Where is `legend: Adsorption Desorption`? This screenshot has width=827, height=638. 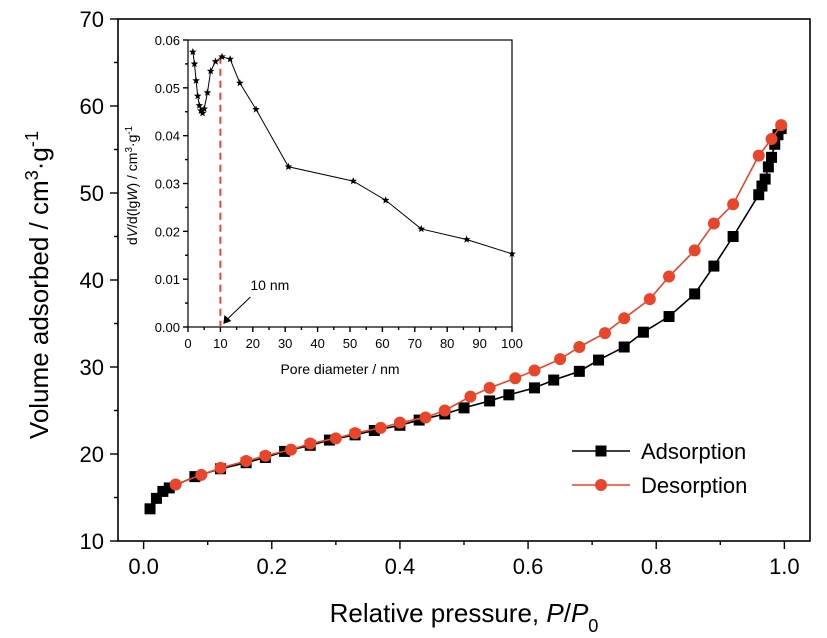
legend: Adsorption Desorption is located at coordinates (659, 468).